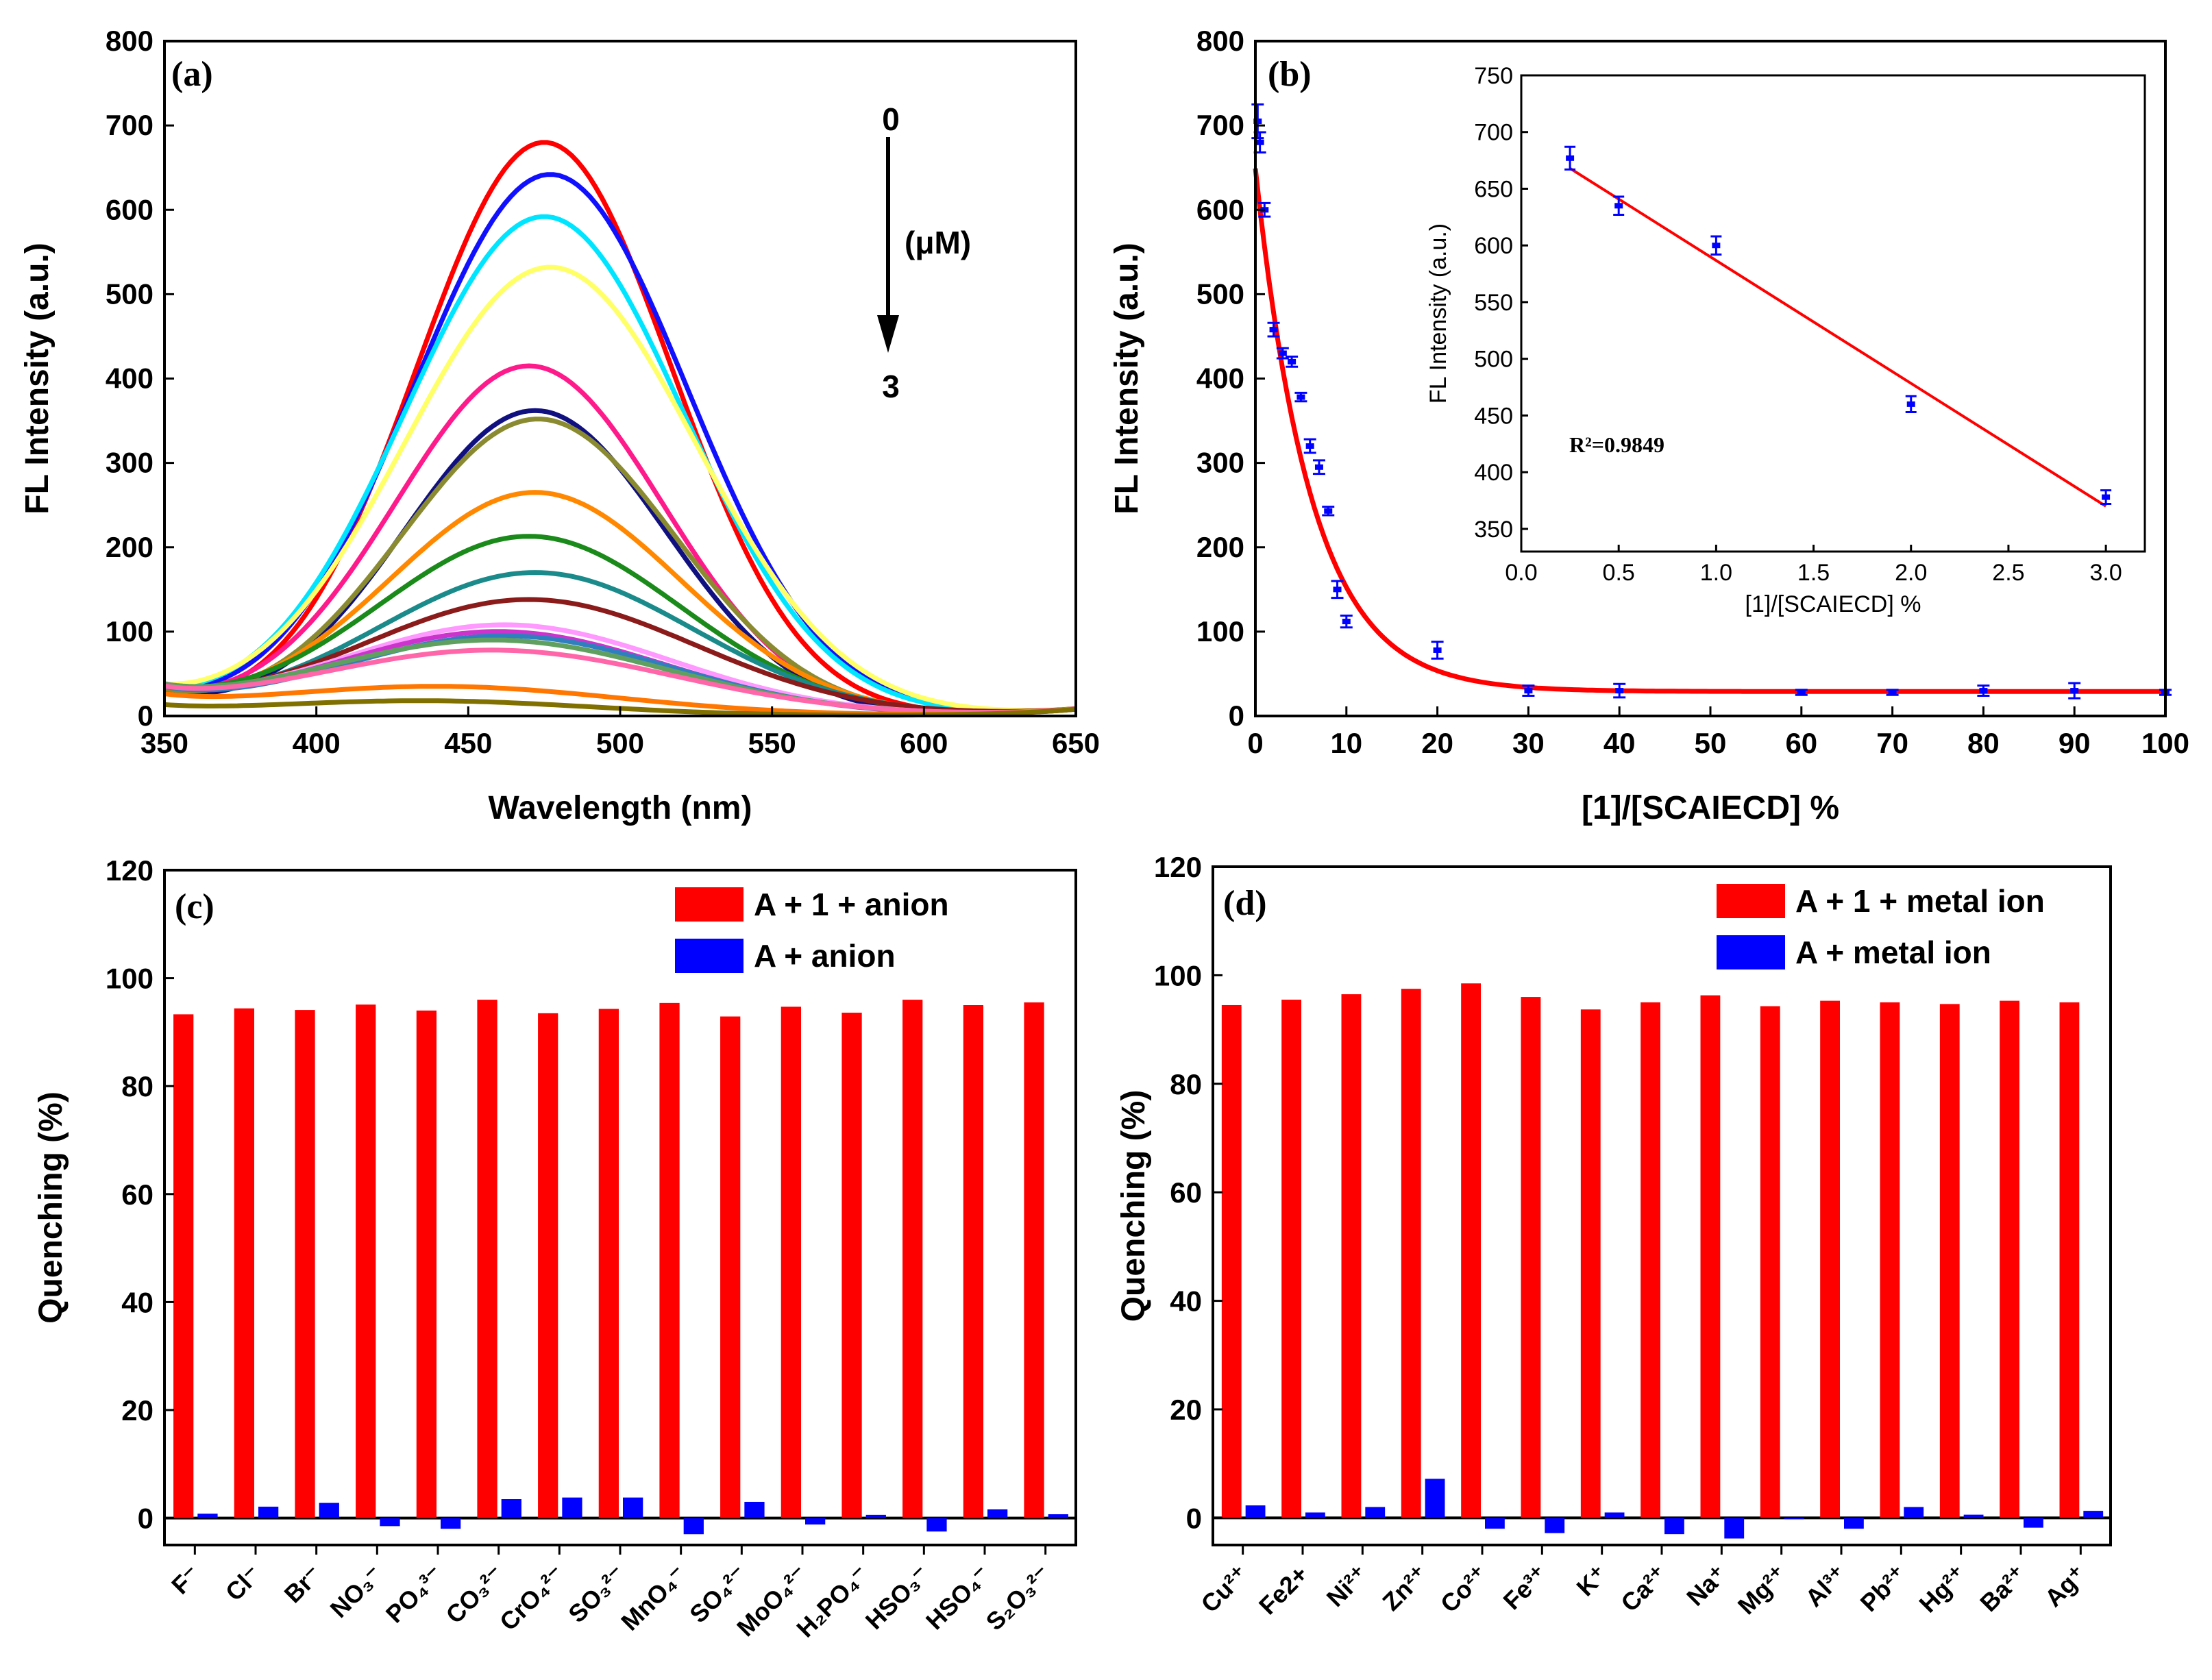  Describe the element at coordinates (1644, 1588) in the screenshot. I see `panel-d-category-label: Ca²⁺` at that location.